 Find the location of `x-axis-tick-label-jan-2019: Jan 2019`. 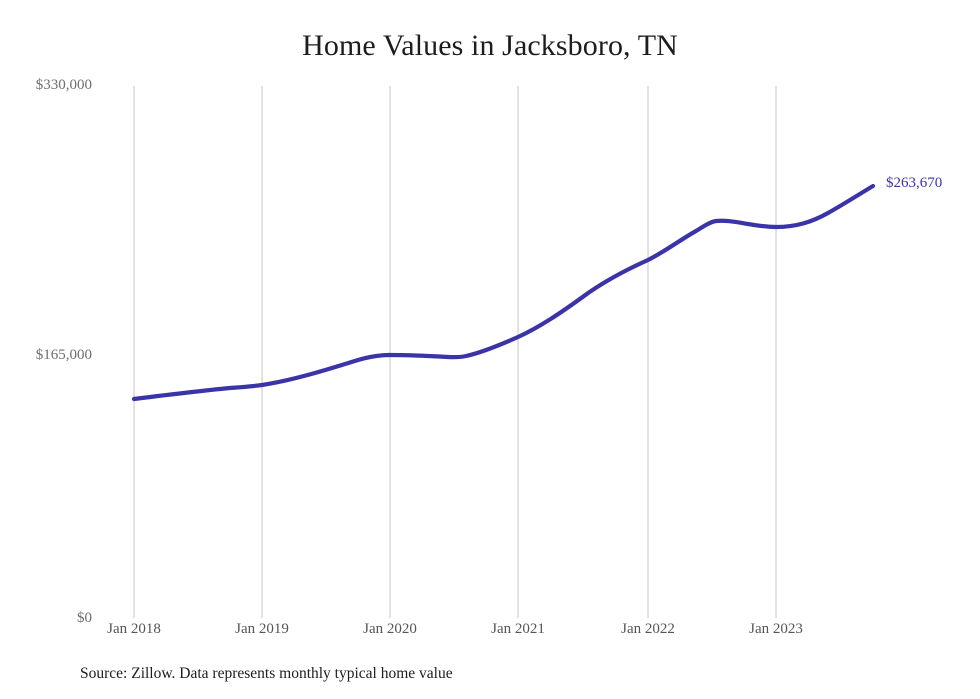

x-axis-tick-label-jan-2019: Jan 2019 is located at coordinates (262, 629).